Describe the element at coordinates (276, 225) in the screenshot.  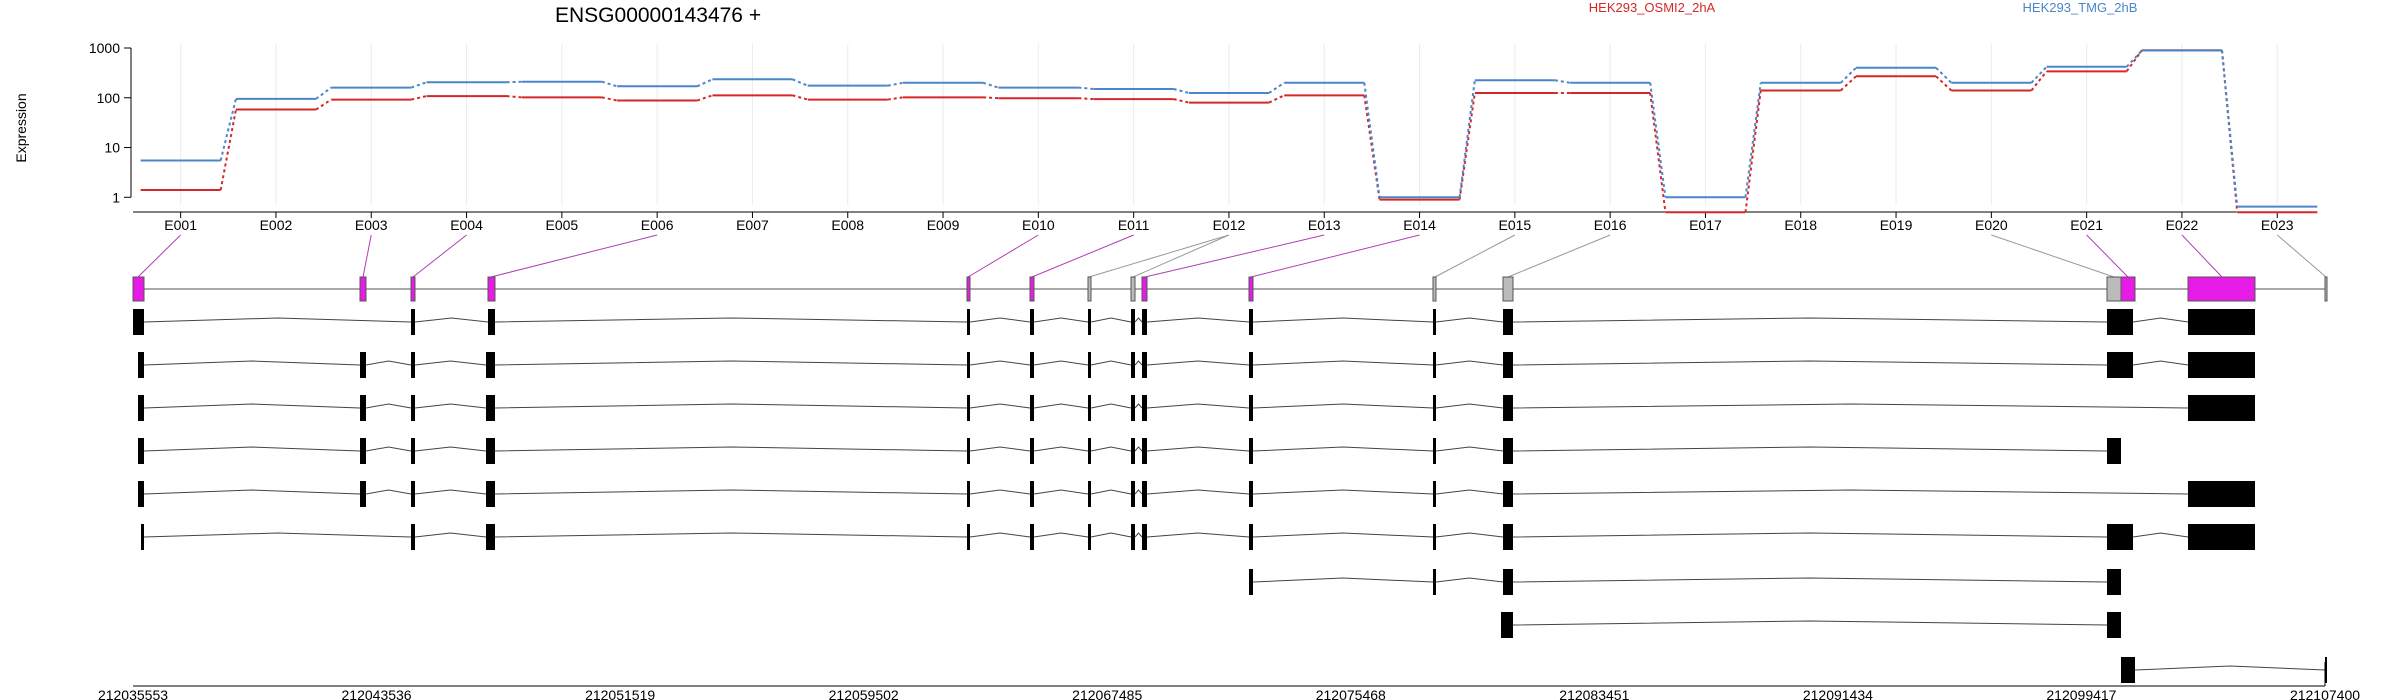
I see `x-tick-label: E002` at that location.